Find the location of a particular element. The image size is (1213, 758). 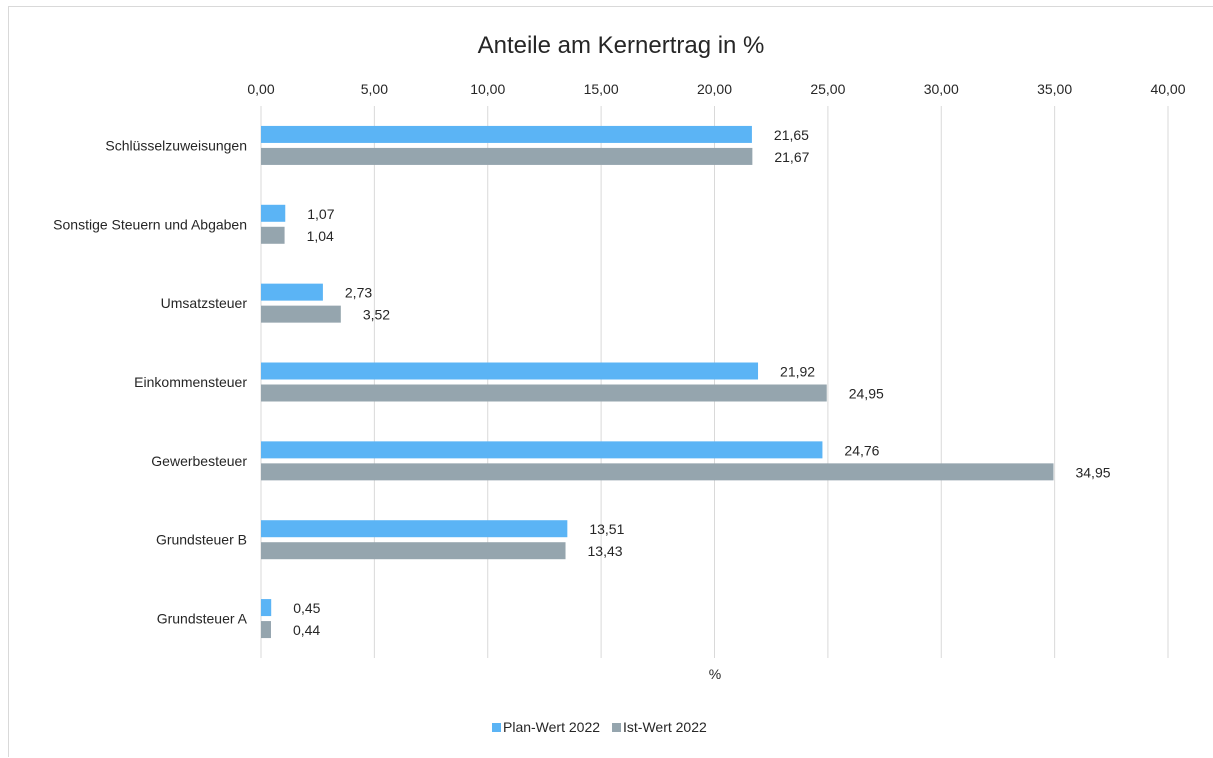

x-tick-label: 10,00 is located at coordinates (487, 89).